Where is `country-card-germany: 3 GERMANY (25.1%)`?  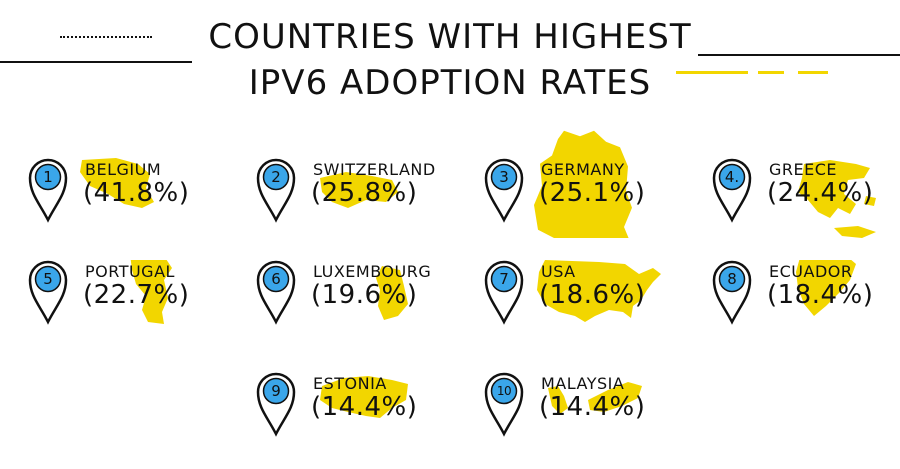
country-card-germany: 3 GERMANY (25.1%) is located at coordinates (584, 184).